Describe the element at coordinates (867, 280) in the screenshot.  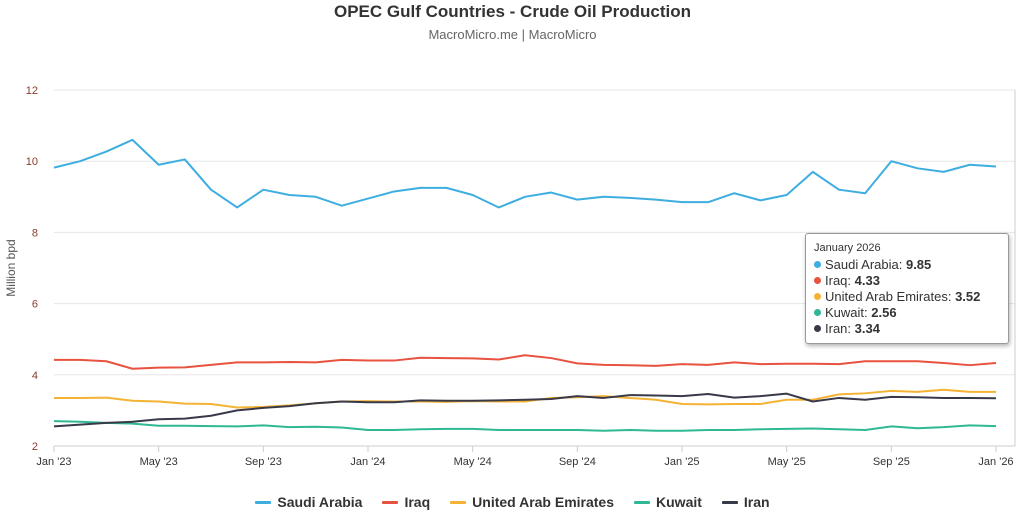
I see `tooltip-value: 4.33` at that location.